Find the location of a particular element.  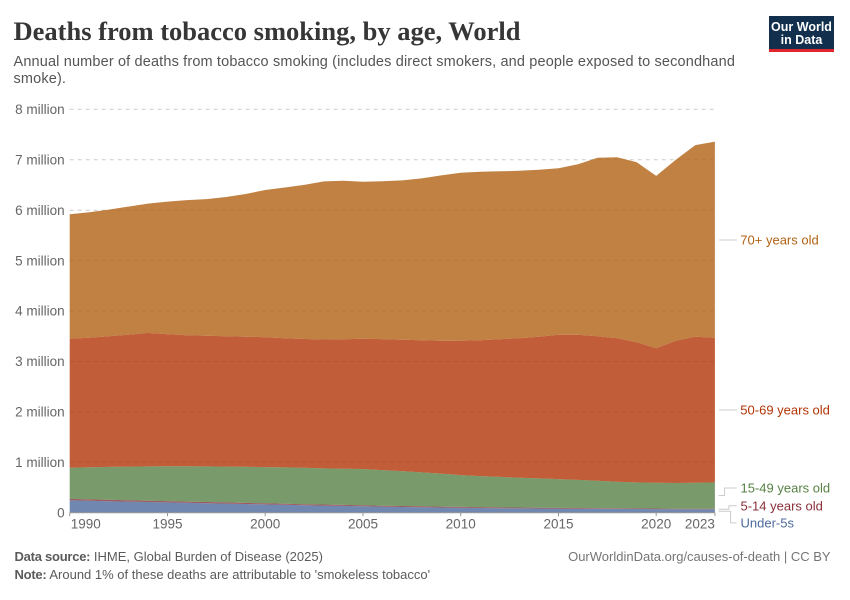

svg-text: Under-5s is located at coordinates (768, 522).